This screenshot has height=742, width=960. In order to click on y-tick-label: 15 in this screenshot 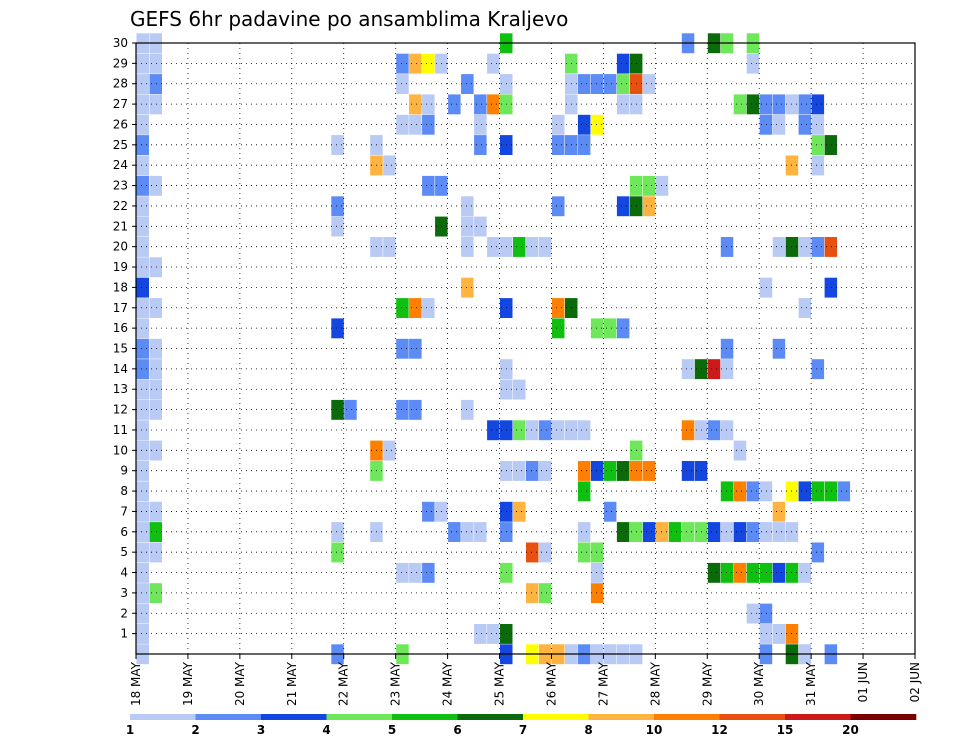, I will do `click(120, 349)`.